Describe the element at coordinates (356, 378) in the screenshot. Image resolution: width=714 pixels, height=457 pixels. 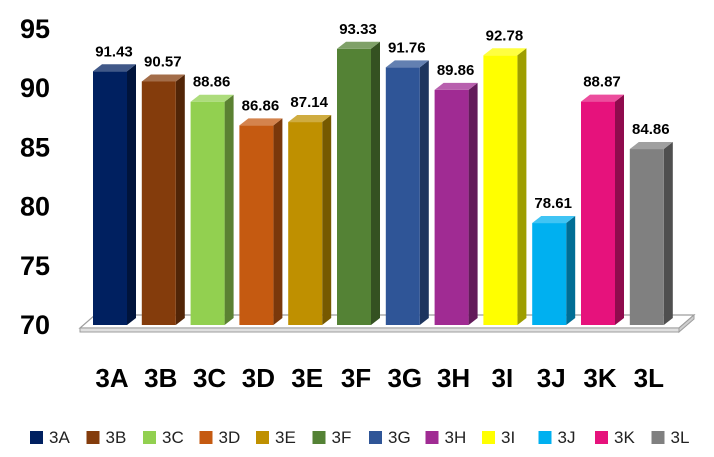
I see `x-tick-label: 3F` at that location.